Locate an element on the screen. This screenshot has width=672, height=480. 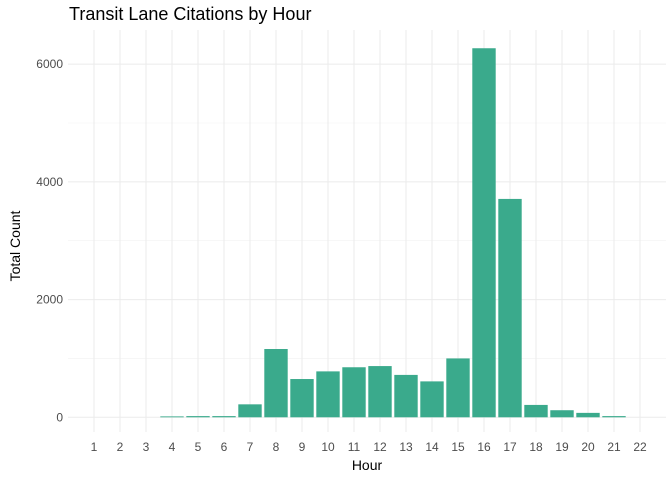
x-tick-label: 18 is located at coordinates (536, 447).